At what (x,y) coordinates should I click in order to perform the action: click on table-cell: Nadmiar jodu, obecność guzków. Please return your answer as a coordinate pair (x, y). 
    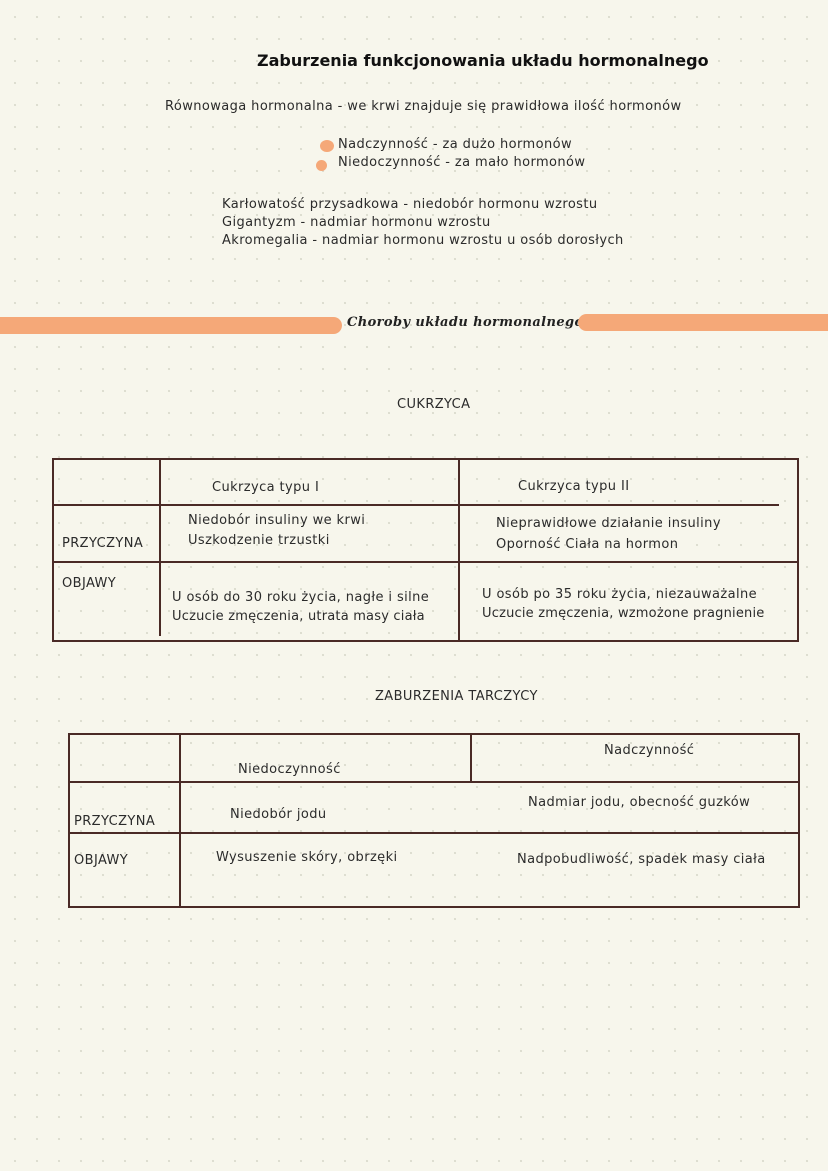
    Looking at the image, I should click on (639, 802).